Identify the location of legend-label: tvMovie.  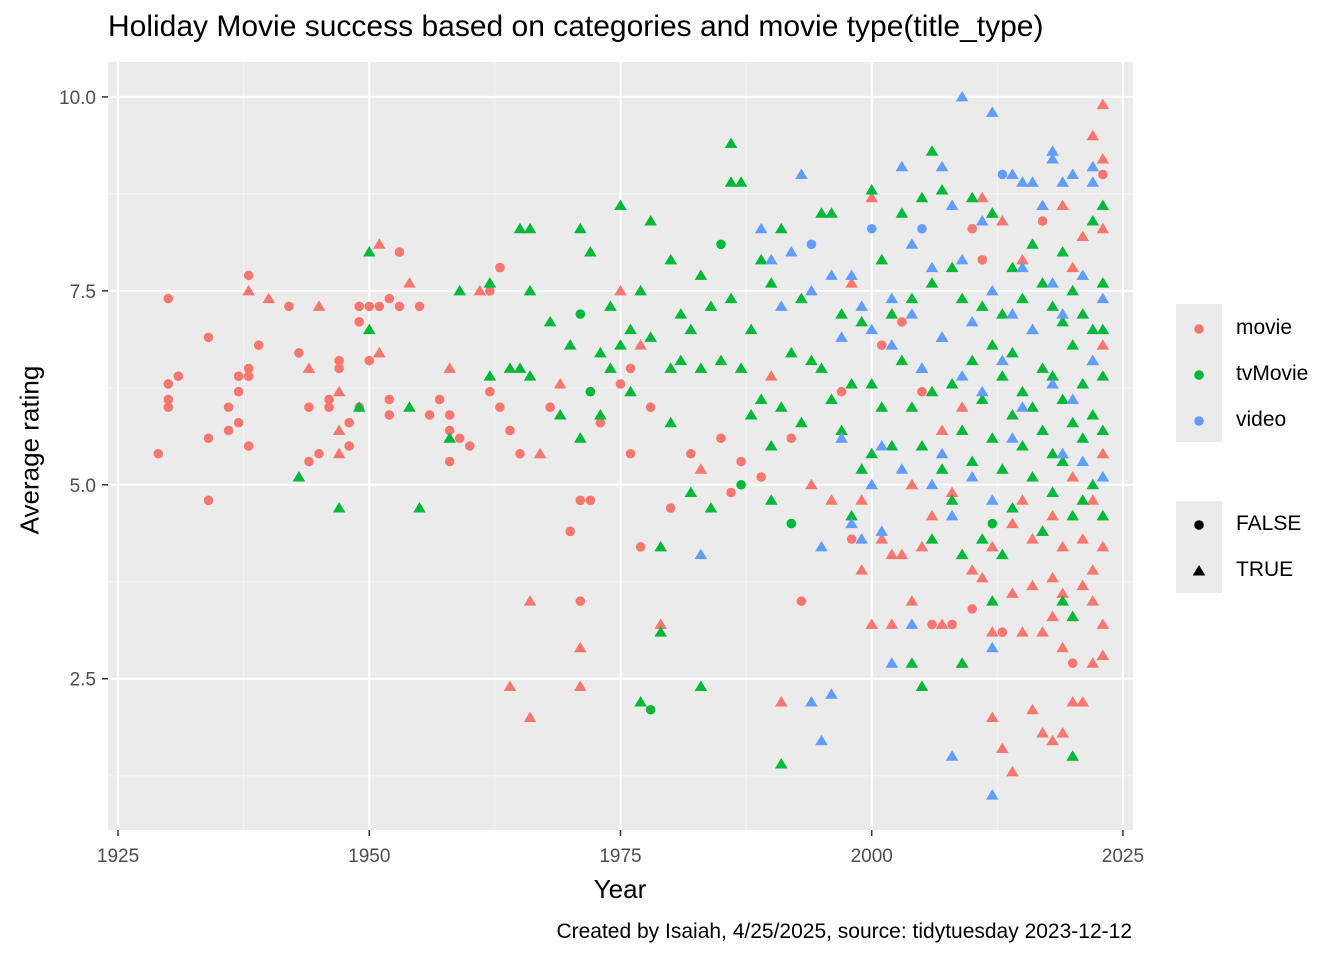
(1272, 373).